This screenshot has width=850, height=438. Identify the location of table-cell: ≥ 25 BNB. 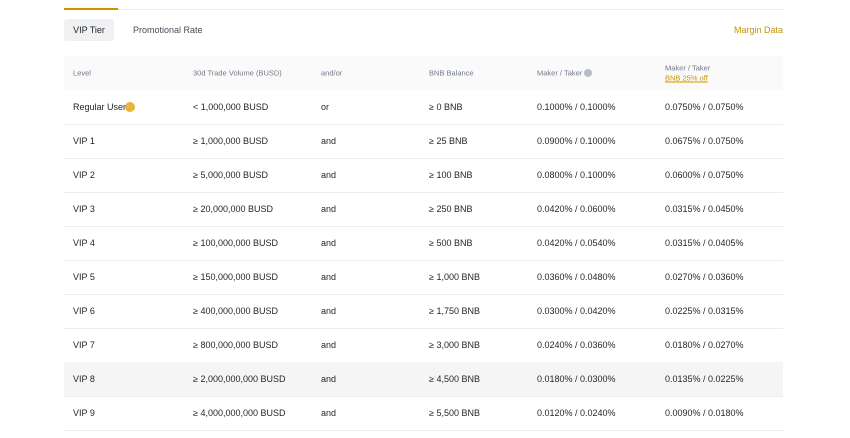
(448, 141).